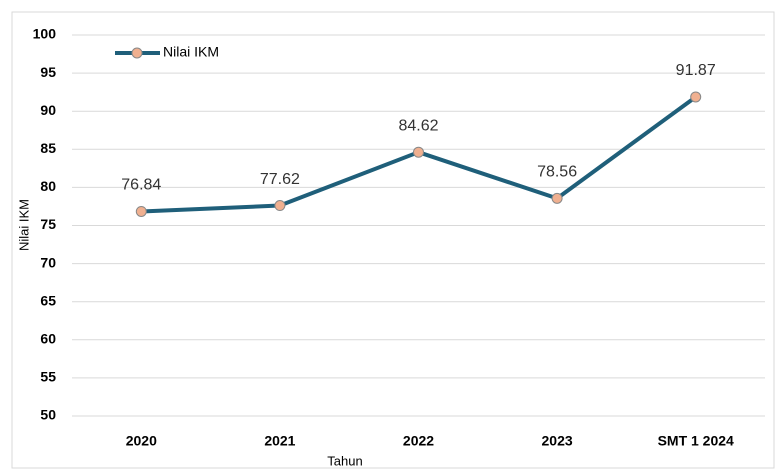 The image size is (777, 470). Describe the element at coordinates (418, 441) in the screenshot. I see `x-tick-label: 2022` at that location.